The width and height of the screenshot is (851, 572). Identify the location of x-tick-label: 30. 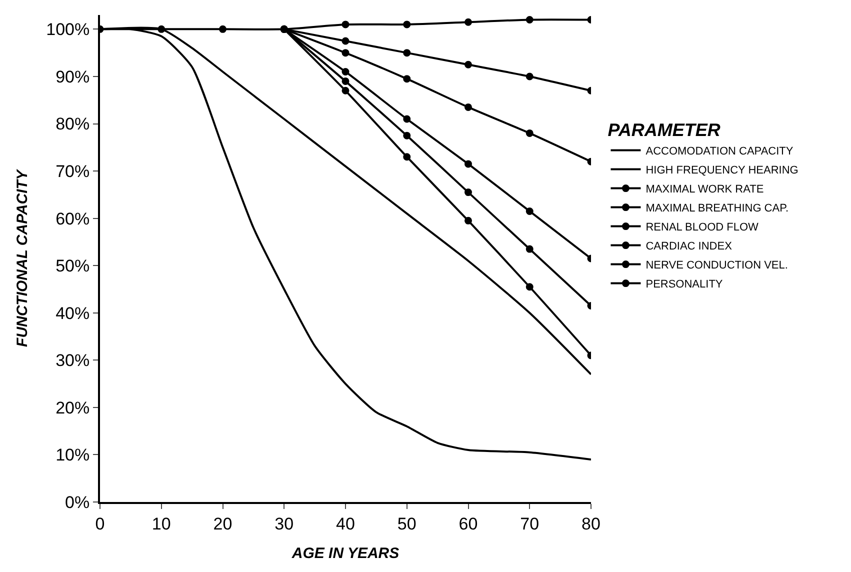
(284, 524).